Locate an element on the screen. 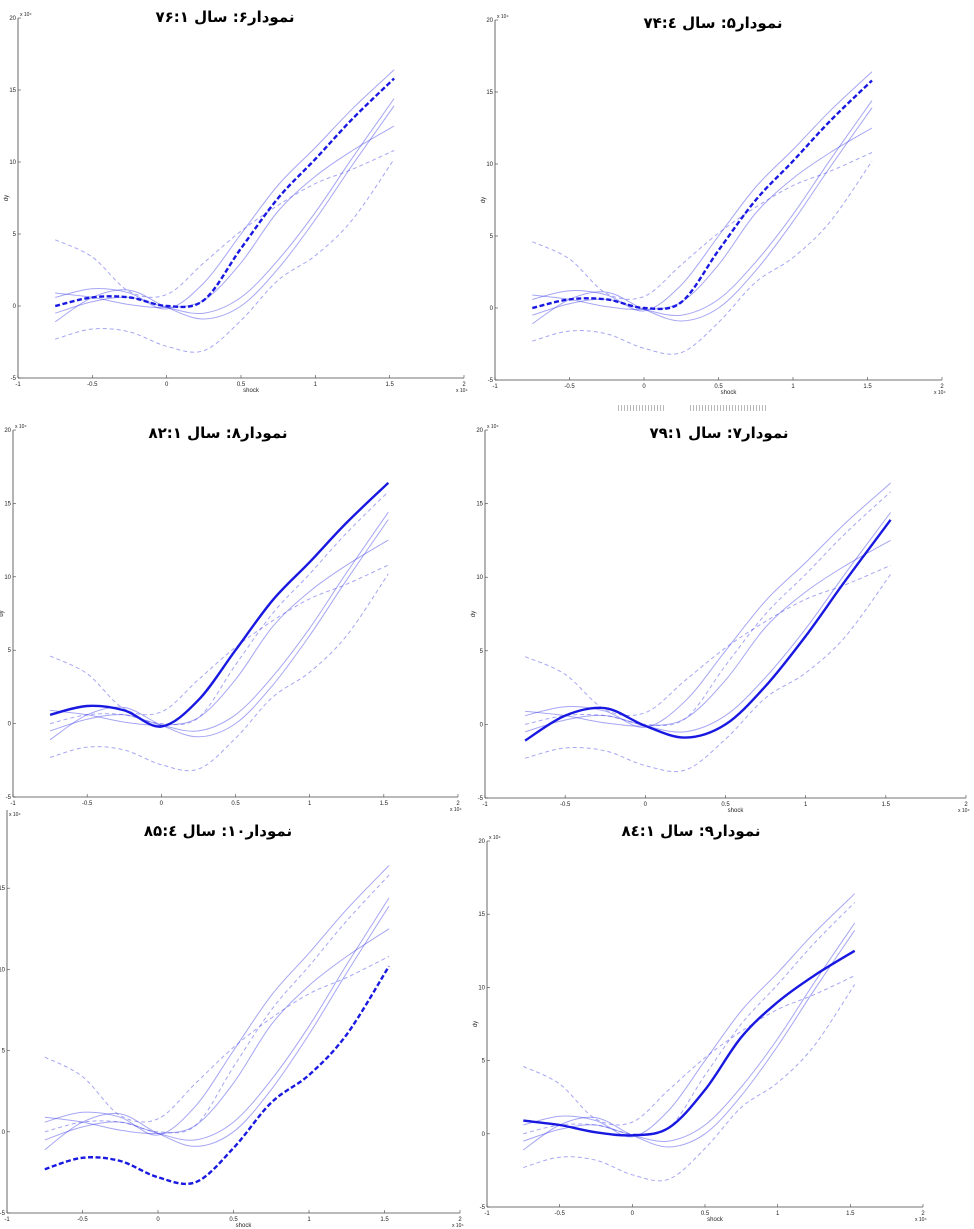 This screenshot has width=974, height=1229. chart-title: نمودار۸: سال ۸۲:۱ is located at coordinates (217, 433).